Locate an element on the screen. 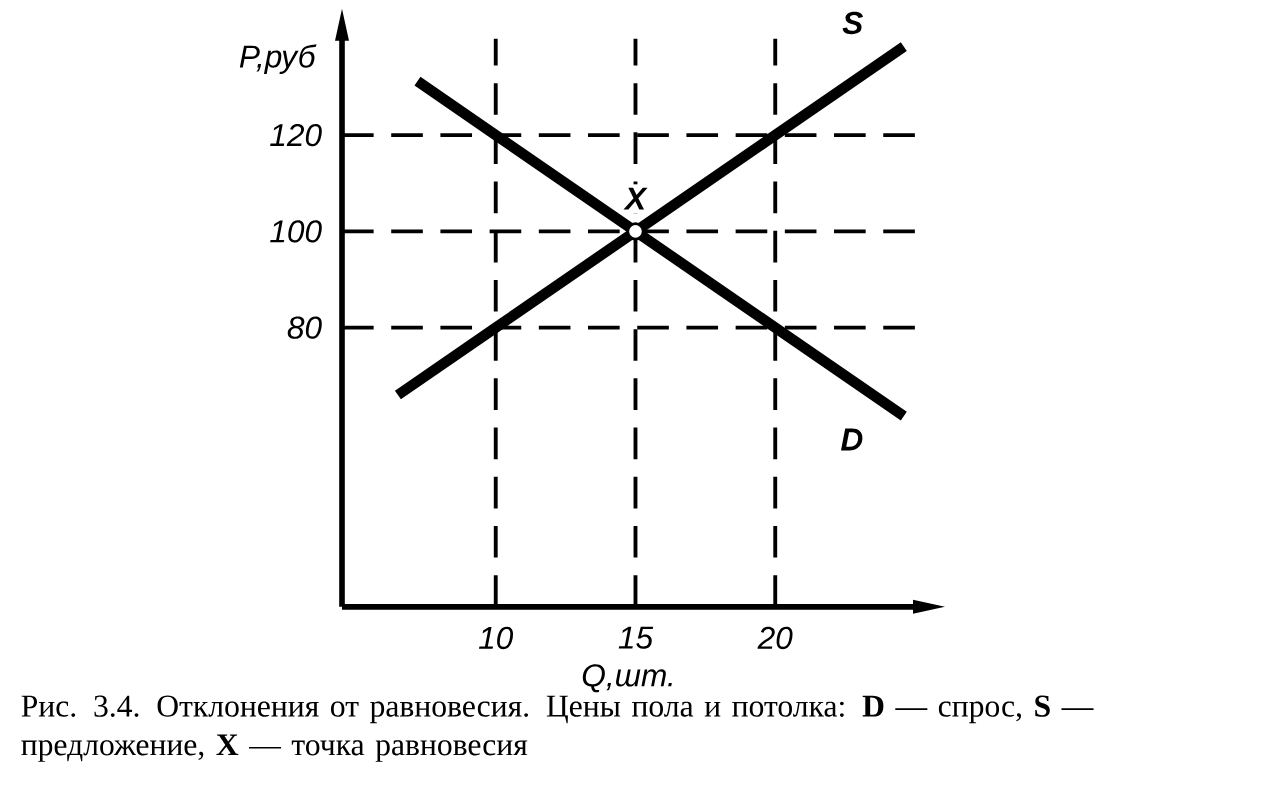 This screenshot has height=790, width=1272. y-tick-label: 120 is located at coordinates (296, 135).